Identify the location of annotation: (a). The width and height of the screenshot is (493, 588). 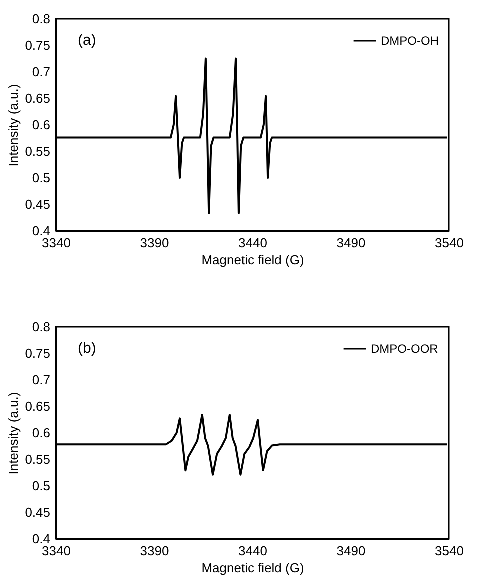
(87, 40).